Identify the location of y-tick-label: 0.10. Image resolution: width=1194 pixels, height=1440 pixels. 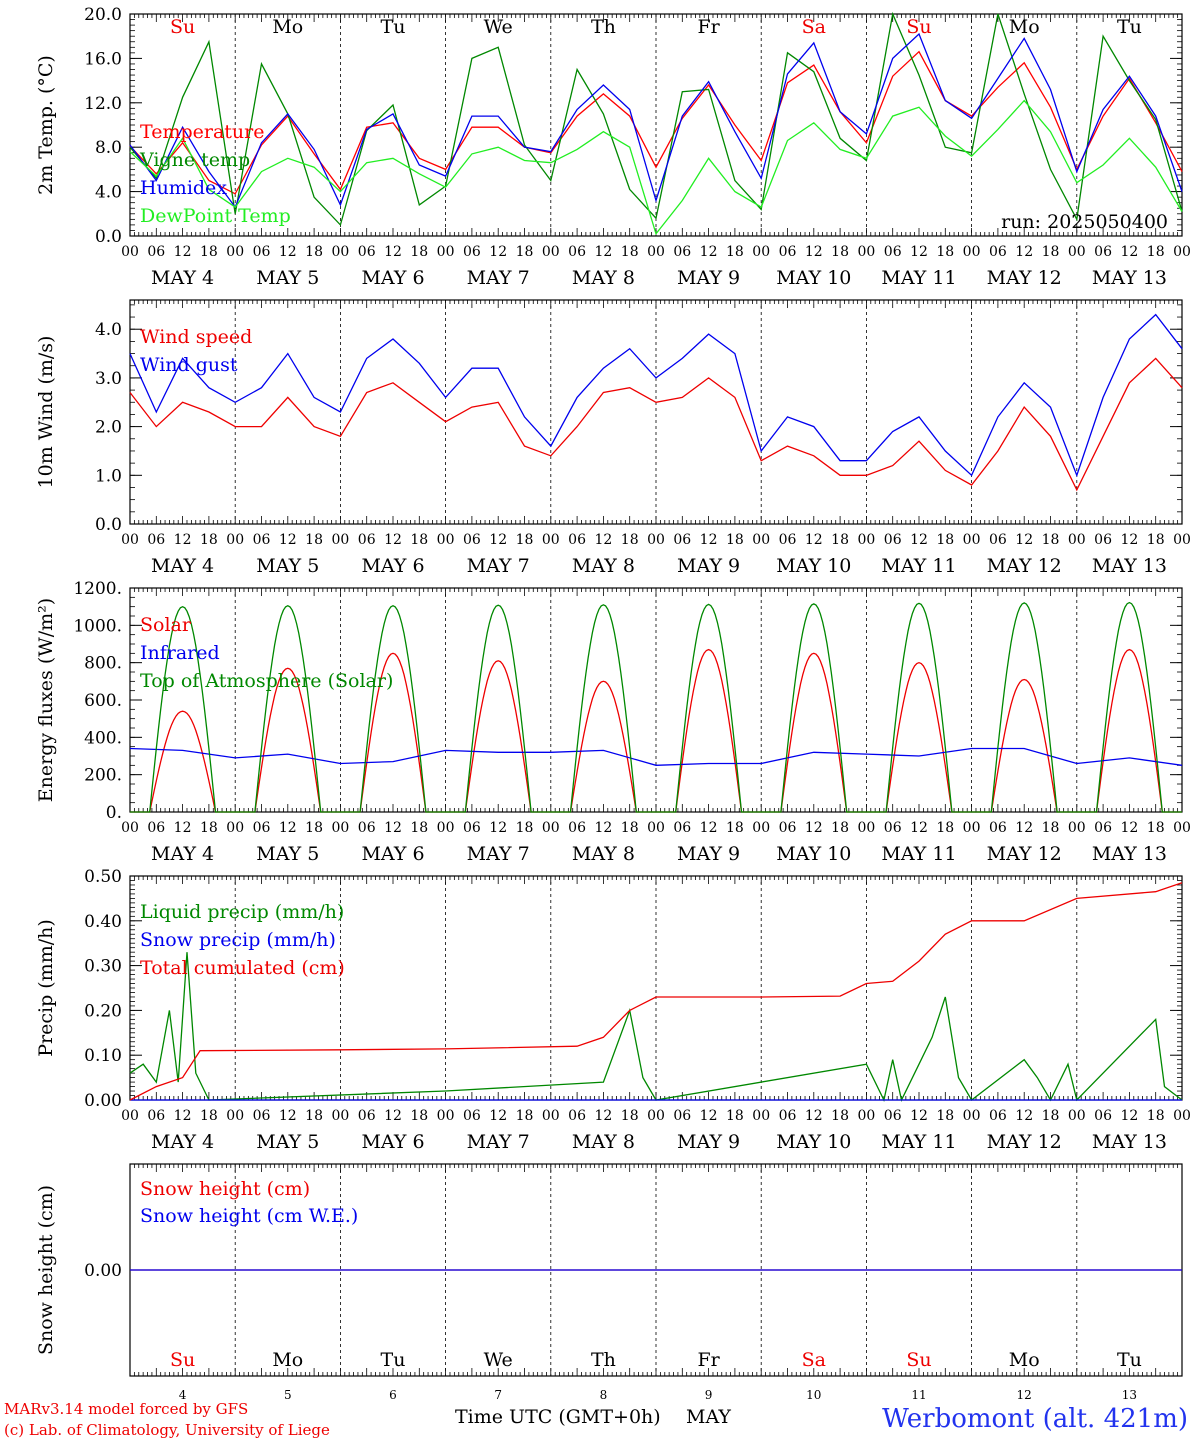
(103, 1056).